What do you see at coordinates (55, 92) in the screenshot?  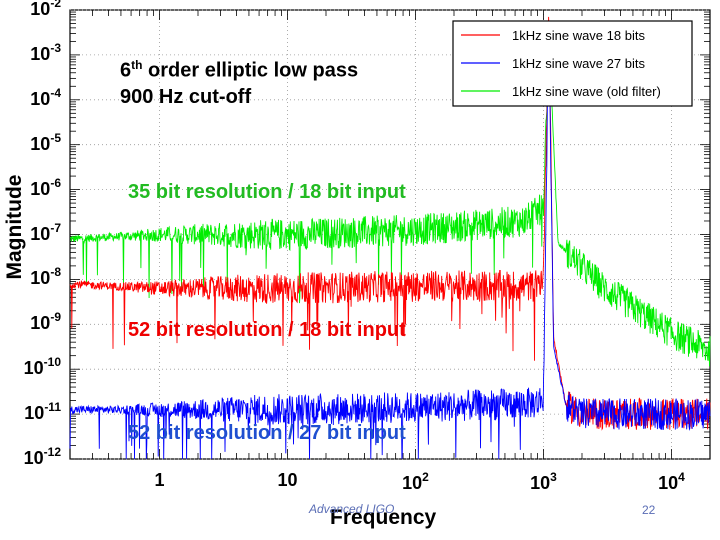 I see `y-tick-exponent: -4` at bounding box center [55, 92].